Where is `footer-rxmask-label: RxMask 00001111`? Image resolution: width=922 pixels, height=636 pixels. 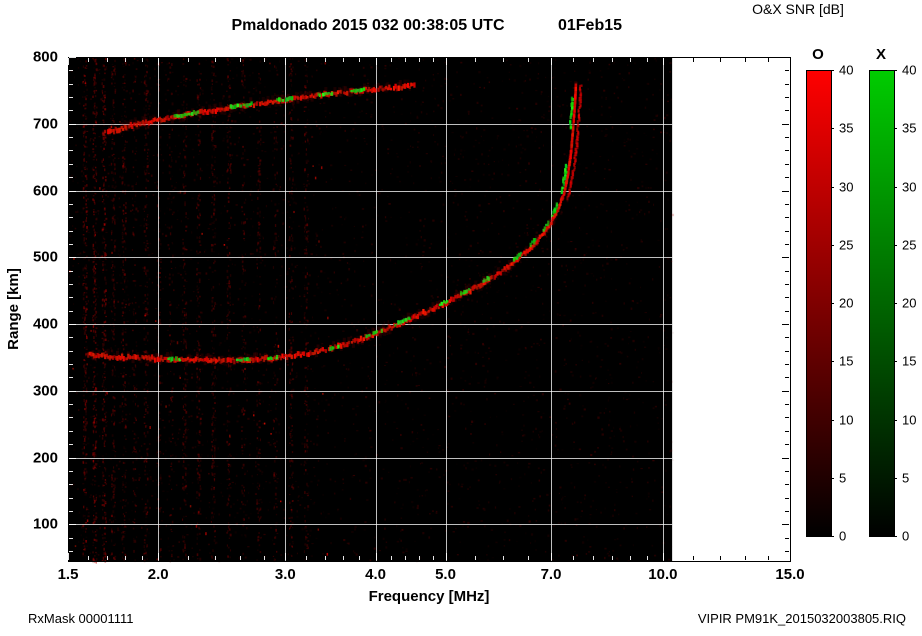 footer-rxmask-label: RxMask 00001111 is located at coordinates (81, 618).